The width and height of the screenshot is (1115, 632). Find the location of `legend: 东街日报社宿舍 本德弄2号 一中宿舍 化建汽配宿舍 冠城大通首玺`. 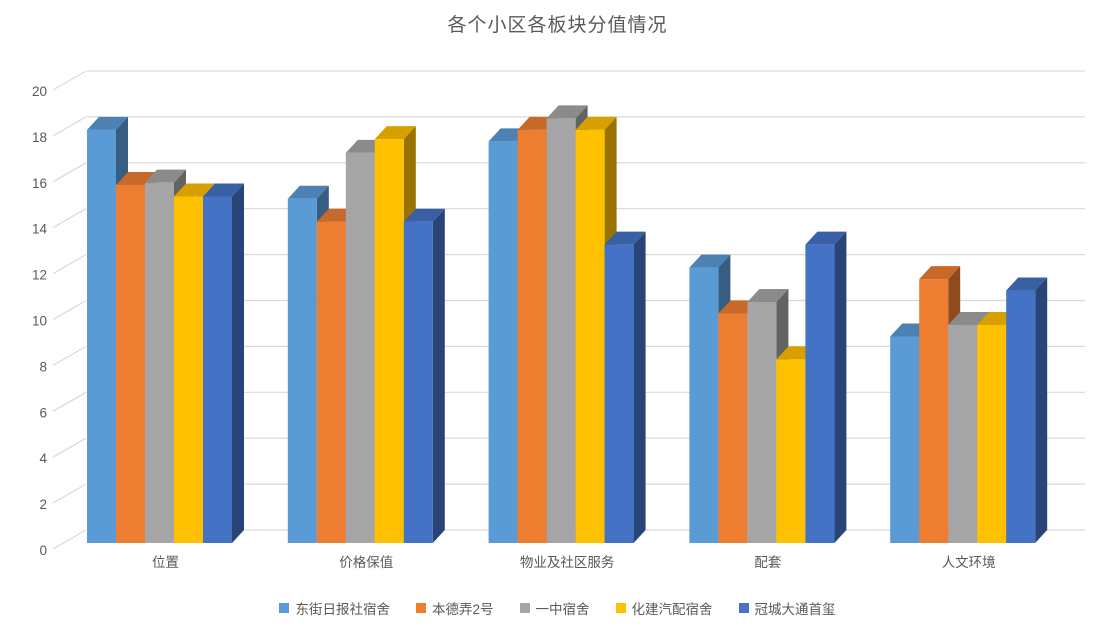

legend: 东街日报社宿舍 本德弄2号 一中宿舍 化建汽配宿舍 冠城大通首玺 is located at coordinates (557, 608).